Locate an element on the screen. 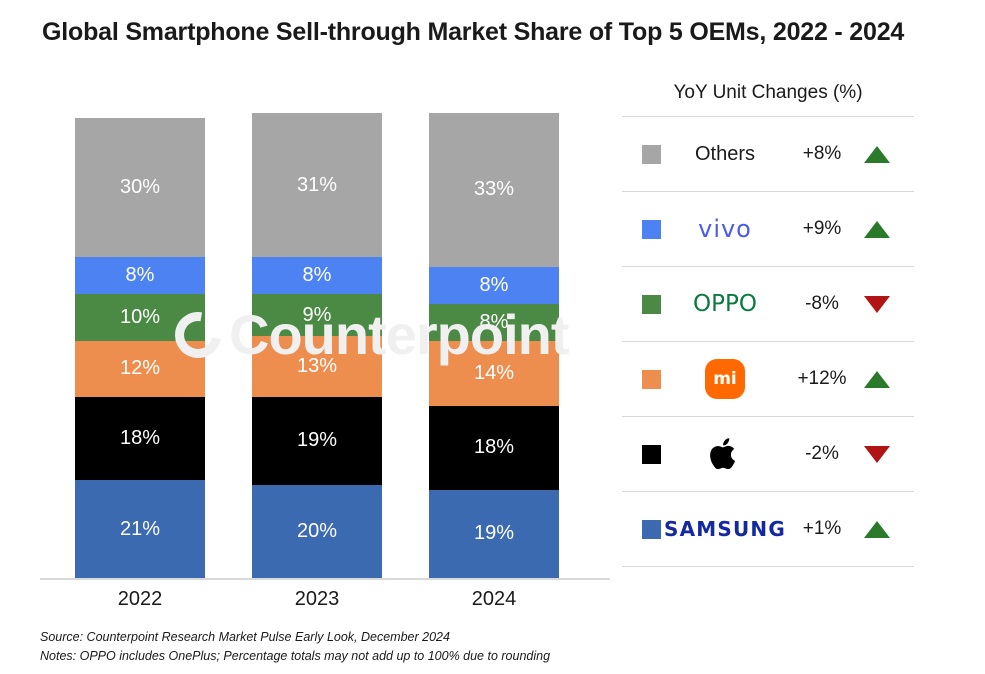 This screenshot has height=674, width=985. legend-change-value: -8% is located at coordinates (822, 303).